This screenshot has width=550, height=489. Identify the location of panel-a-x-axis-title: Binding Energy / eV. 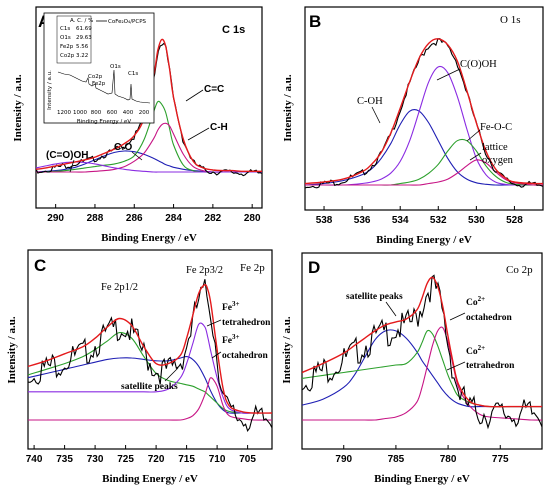
(149, 238).